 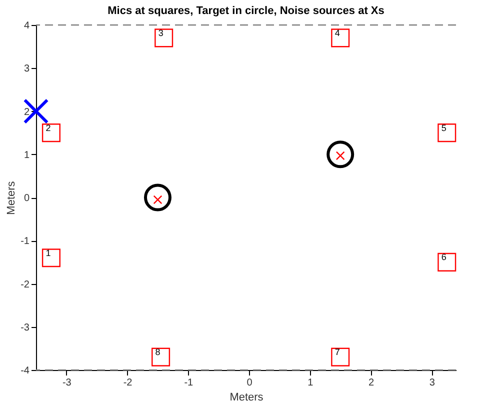 I want to click on x-tick-label: 3, so click(x=432, y=383).